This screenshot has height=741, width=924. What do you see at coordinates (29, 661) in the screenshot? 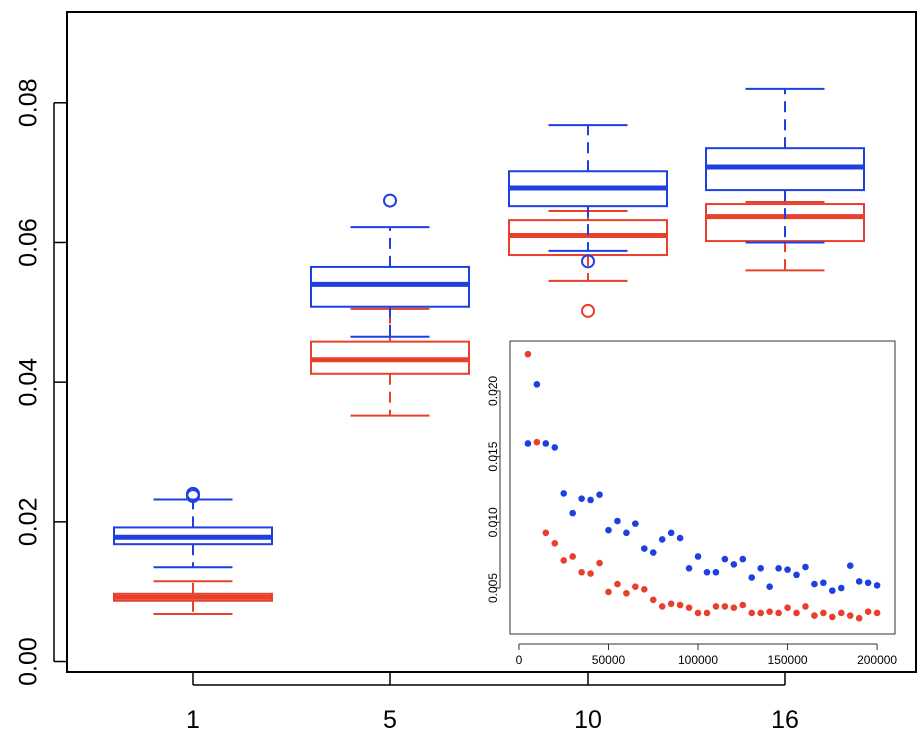
I see `y-tick-label: 0.00` at bounding box center [29, 661].